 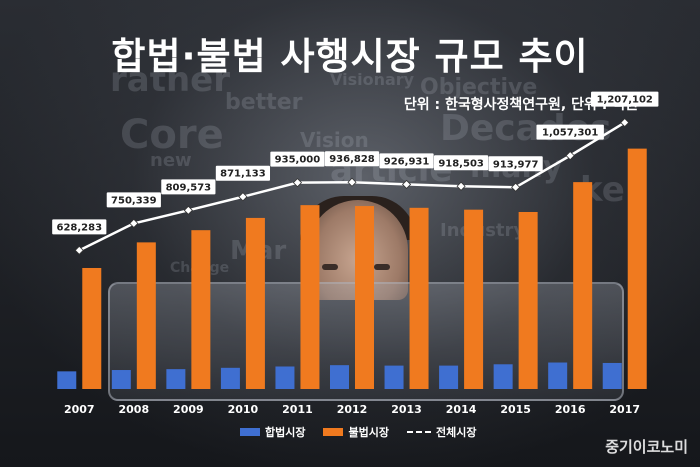 What do you see at coordinates (285, 432) in the screenshot?
I see `legend-label-legal: 합법시장` at bounding box center [285, 432].